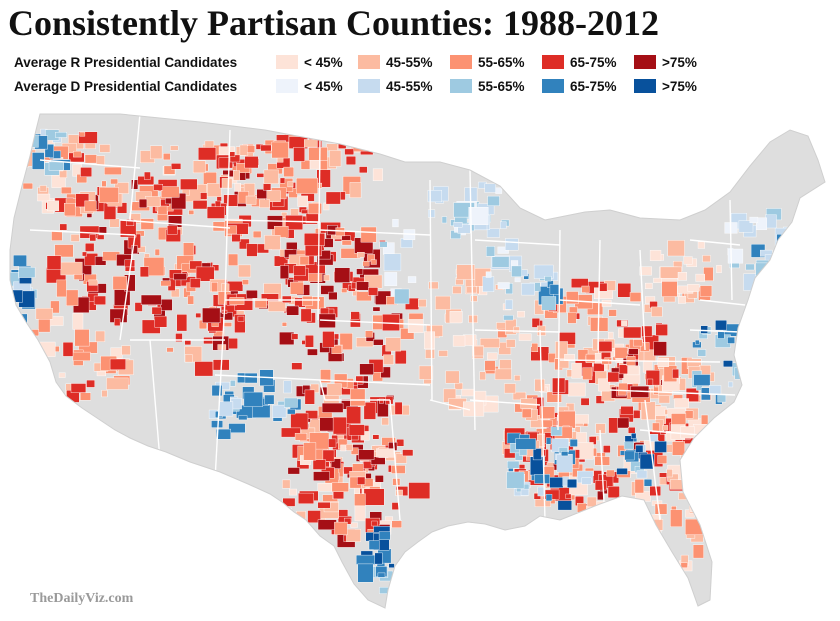 Image resolution: width=840 pixels, height=621 pixels. What do you see at coordinates (593, 86) in the screenshot?
I see `legend-item-text: 65-75%` at bounding box center [593, 86].